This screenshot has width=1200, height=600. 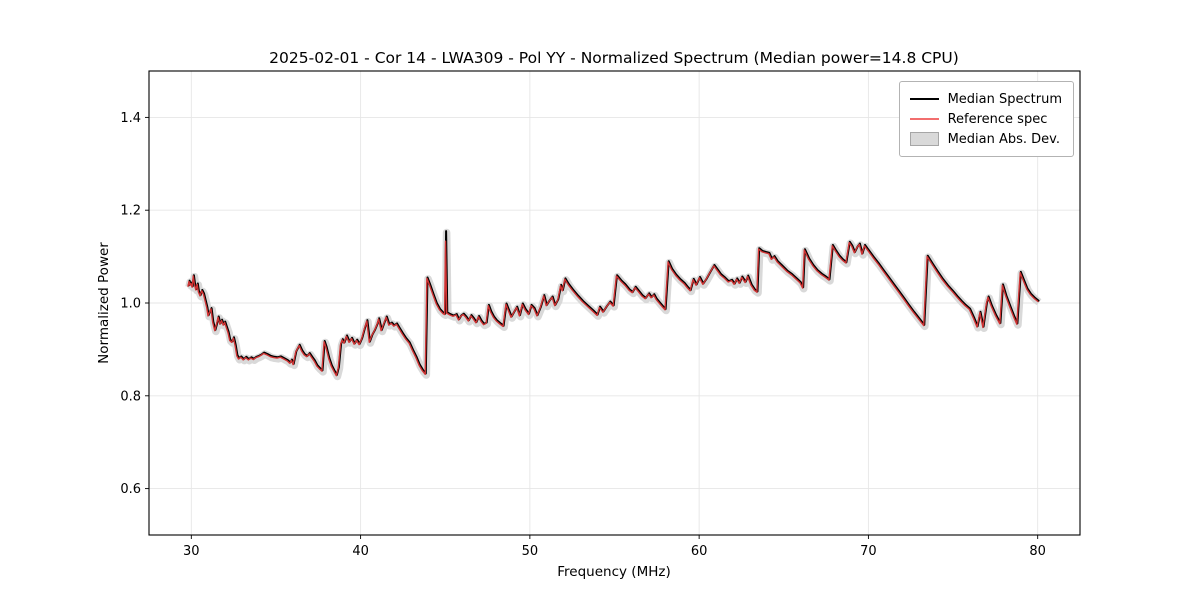 What do you see at coordinates (924, 99) in the screenshot?
I see `black-line-icon` at bounding box center [924, 99].